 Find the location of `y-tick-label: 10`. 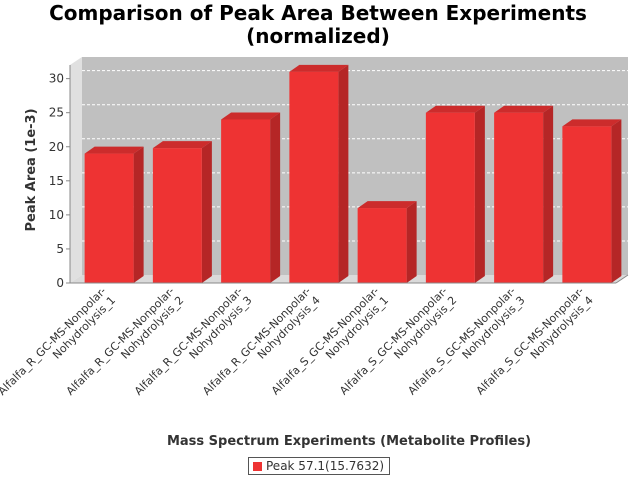

y-tick-label: 10 is located at coordinates (56, 215).